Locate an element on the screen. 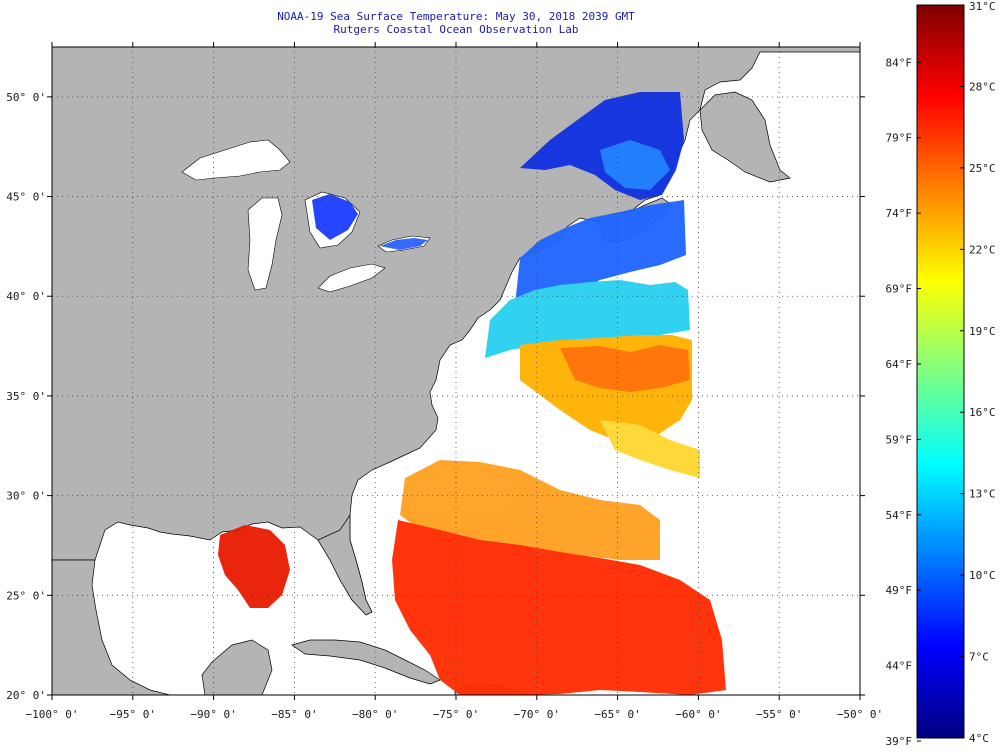 The width and height of the screenshot is (1000, 754). newfoundland-land is located at coordinates (745, 137).